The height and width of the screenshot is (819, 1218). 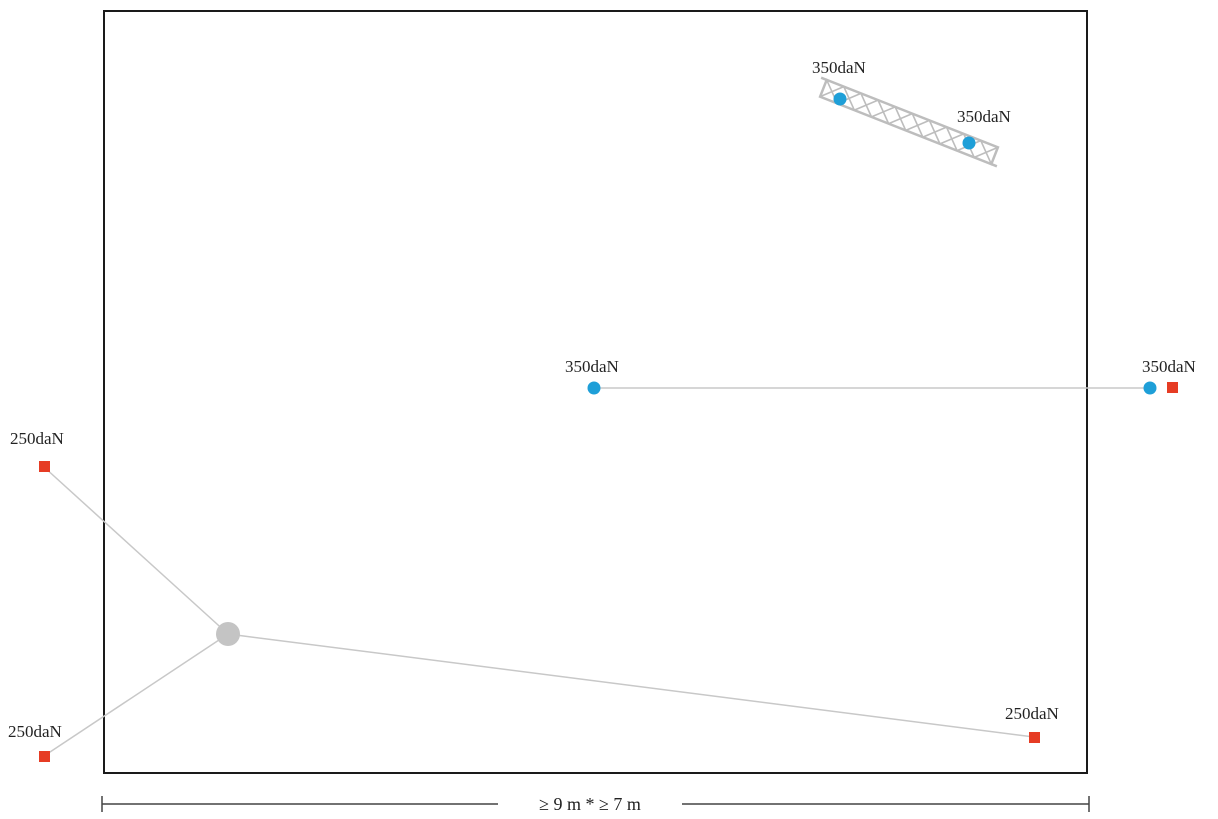 What do you see at coordinates (136, 695) in the screenshot?
I see `rope-line-hub-bottom-left` at bounding box center [136, 695].